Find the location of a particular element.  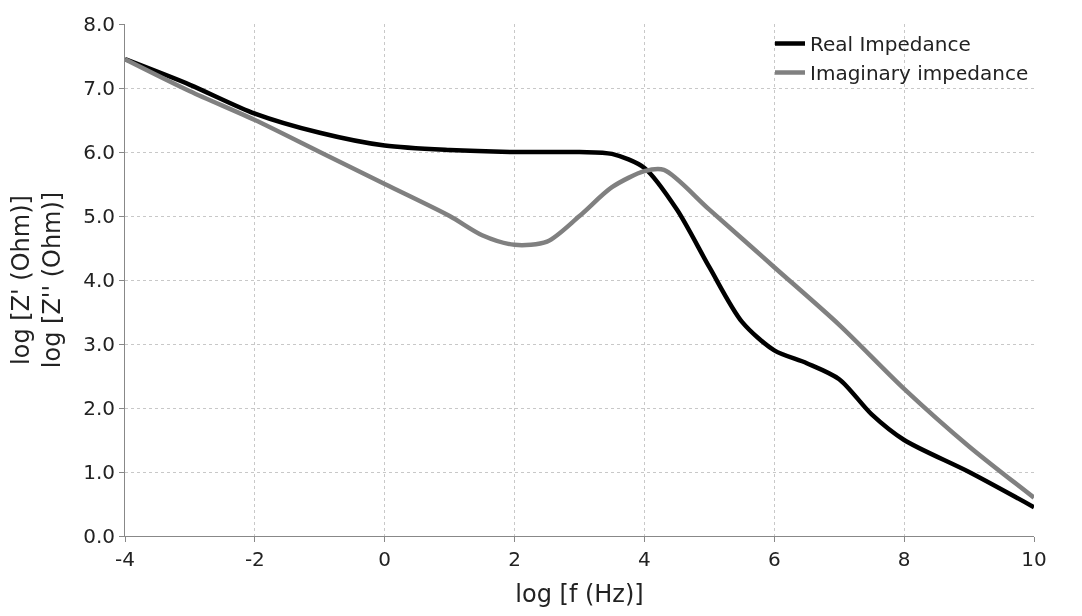

y-tick-label: 4.0 is located at coordinates (99, 280).